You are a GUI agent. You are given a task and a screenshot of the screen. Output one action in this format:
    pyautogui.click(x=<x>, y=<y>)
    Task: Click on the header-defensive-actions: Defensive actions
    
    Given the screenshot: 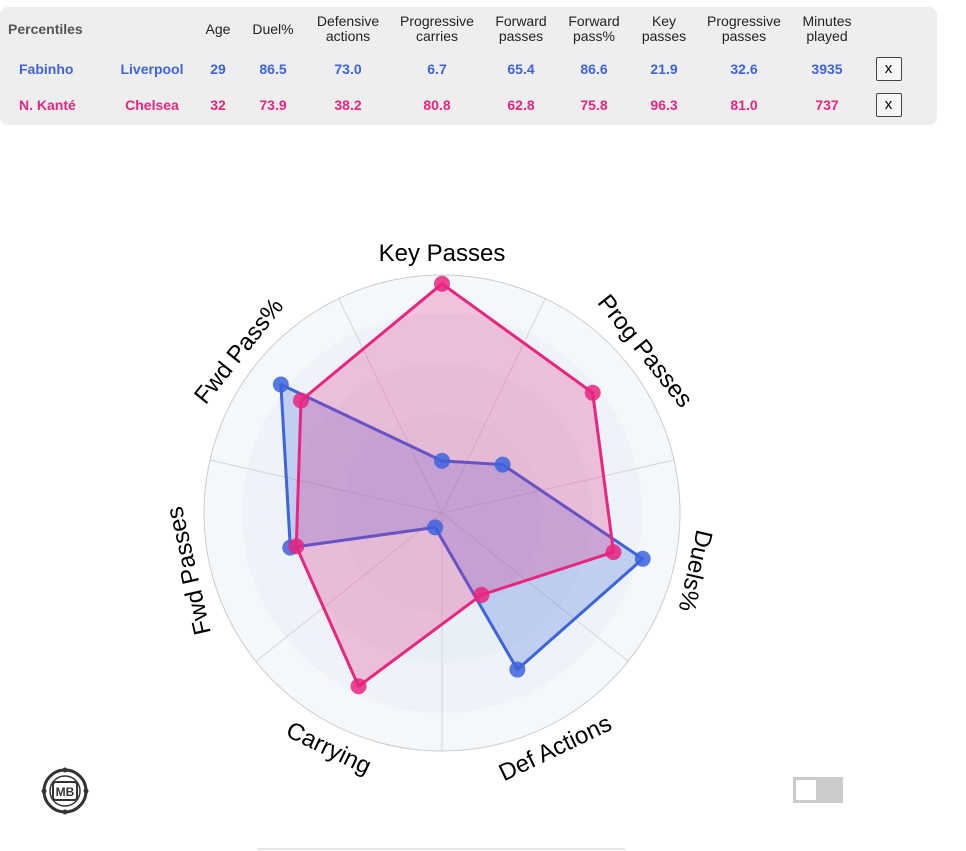 What is the action you would take?
    pyautogui.click(x=348, y=28)
    